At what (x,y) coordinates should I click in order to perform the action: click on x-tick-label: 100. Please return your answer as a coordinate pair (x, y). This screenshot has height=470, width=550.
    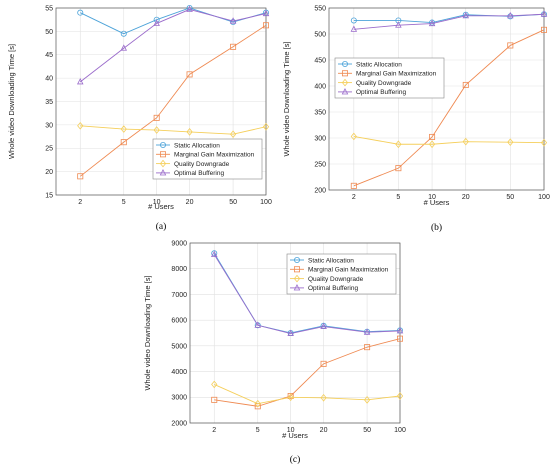
    Looking at the image, I should click on (544, 197).